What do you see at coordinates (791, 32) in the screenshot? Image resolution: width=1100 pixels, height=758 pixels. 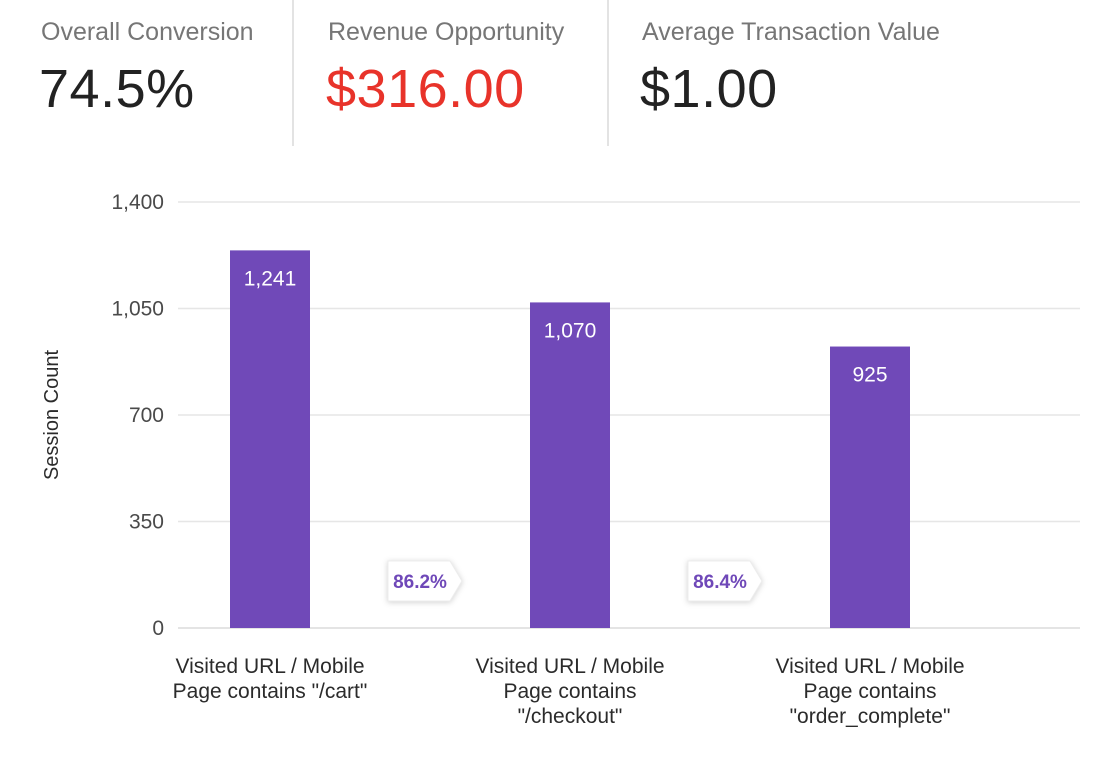 I see `kpi-label: Average Transaction Value` at bounding box center [791, 32].